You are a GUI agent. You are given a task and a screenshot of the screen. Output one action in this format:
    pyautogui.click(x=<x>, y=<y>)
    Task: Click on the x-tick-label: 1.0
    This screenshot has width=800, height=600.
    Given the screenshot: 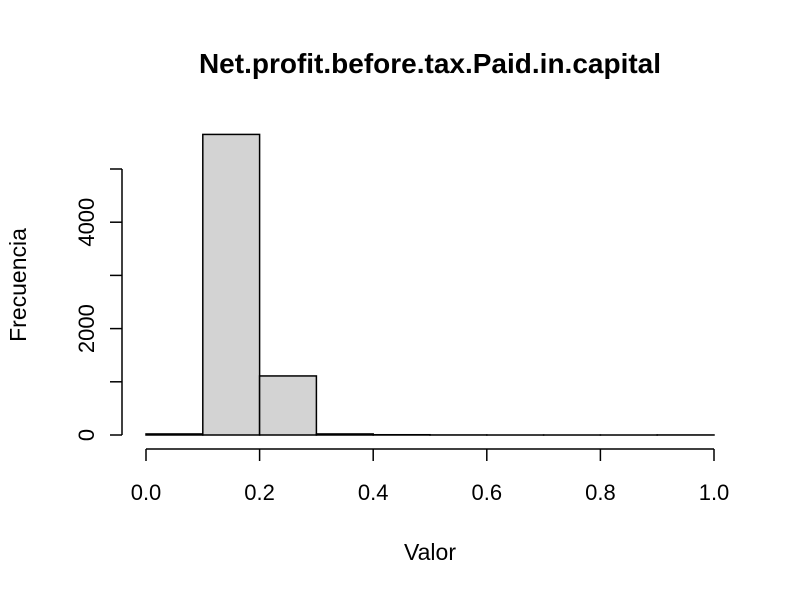 What is the action you would take?
    pyautogui.click(x=714, y=492)
    